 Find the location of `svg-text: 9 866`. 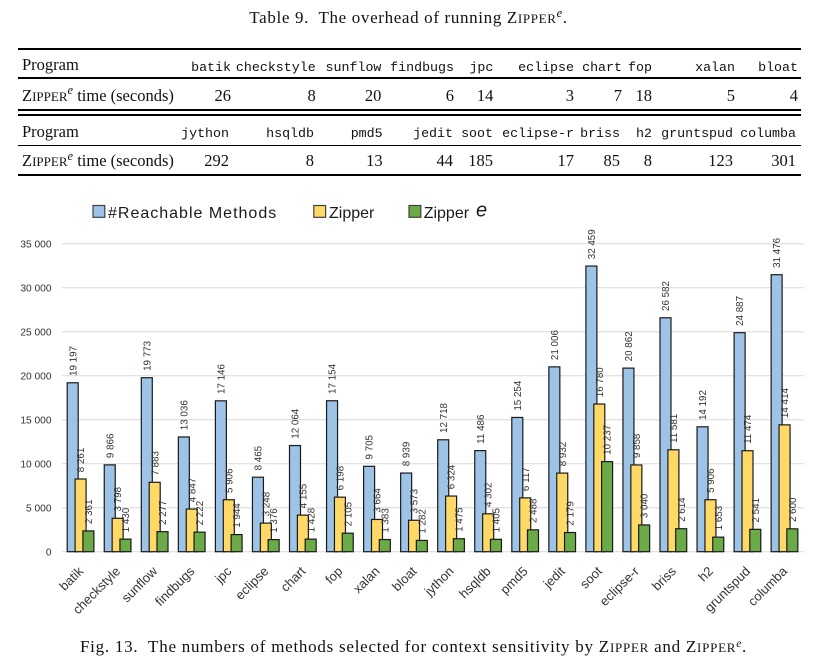

svg-text: 9 866 is located at coordinates (110, 445).